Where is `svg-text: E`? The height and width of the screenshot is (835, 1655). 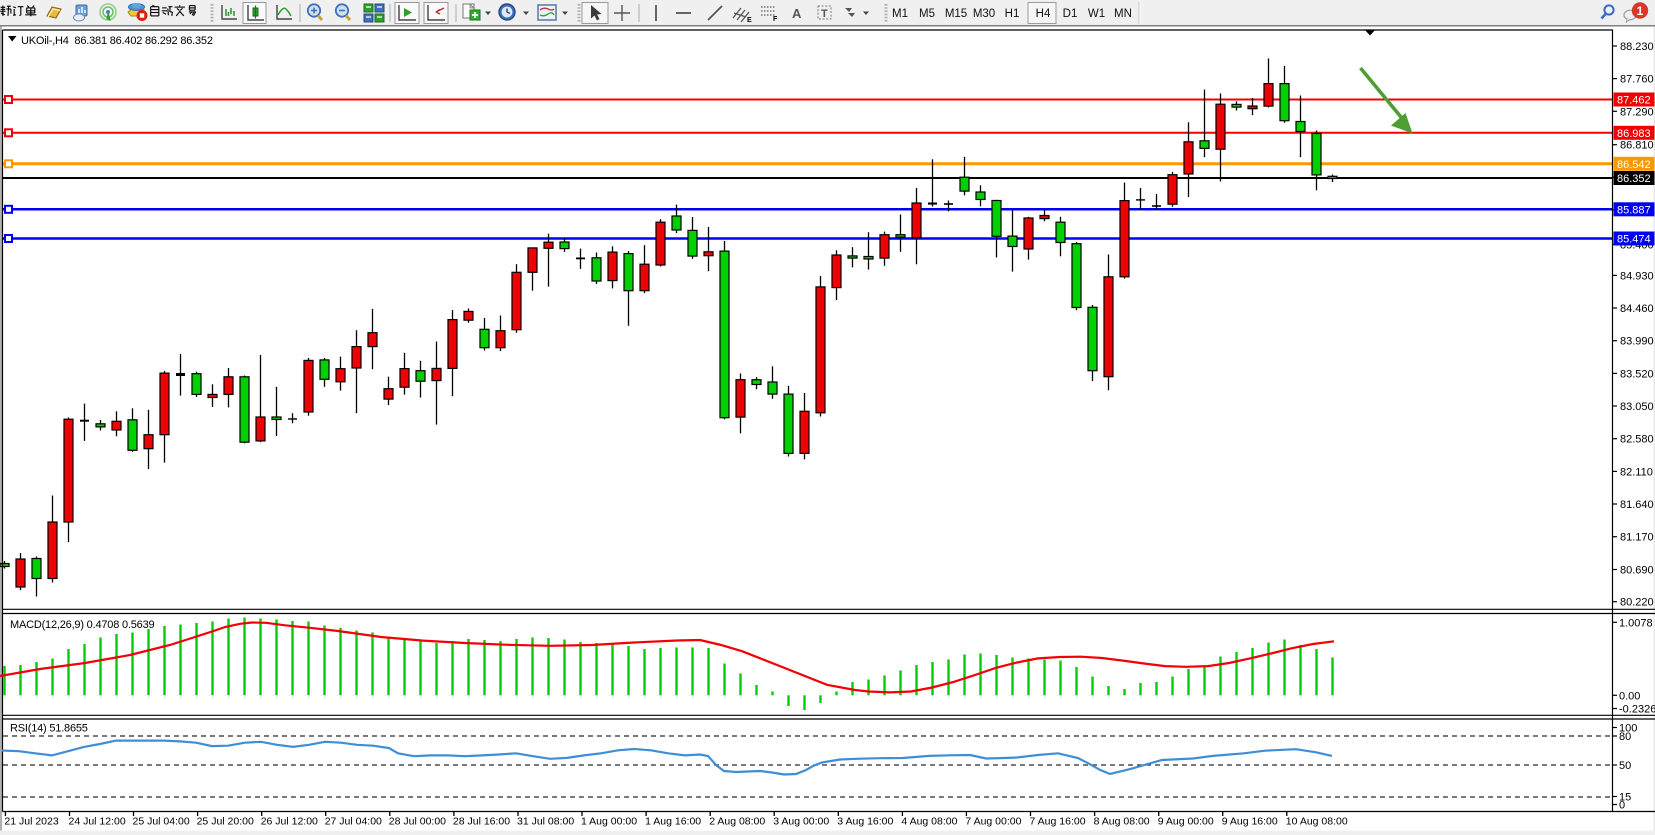 svg-text: E is located at coordinates (749, 20).